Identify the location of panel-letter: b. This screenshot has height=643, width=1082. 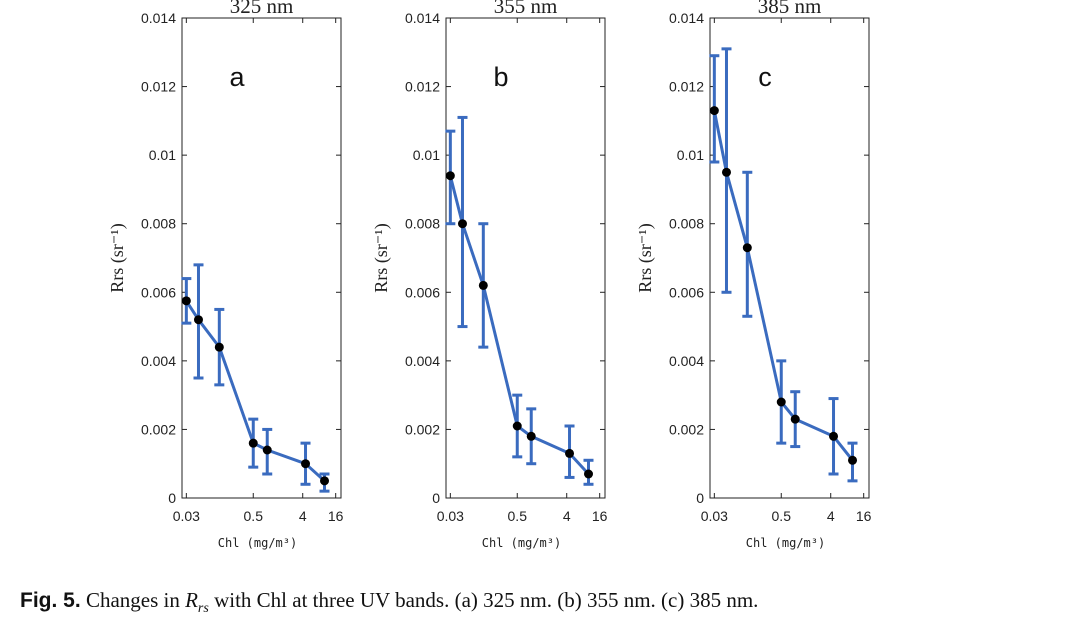
(500, 77).